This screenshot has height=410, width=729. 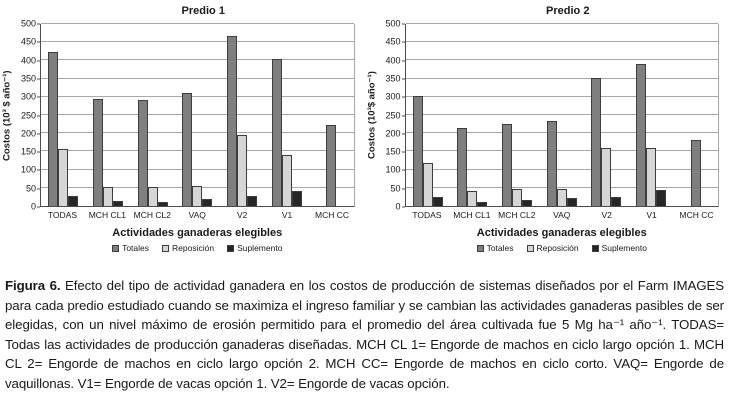 What do you see at coordinates (331, 215) in the screenshot?
I see `x-tick-label: MCH CC` at bounding box center [331, 215].